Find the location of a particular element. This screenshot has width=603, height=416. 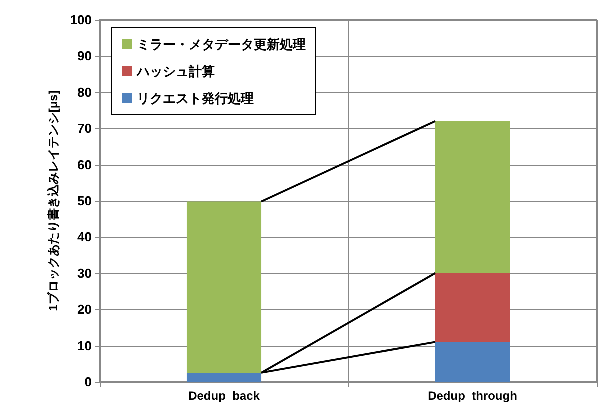

y-tick-label: 70 is located at coordinates (85, 128).